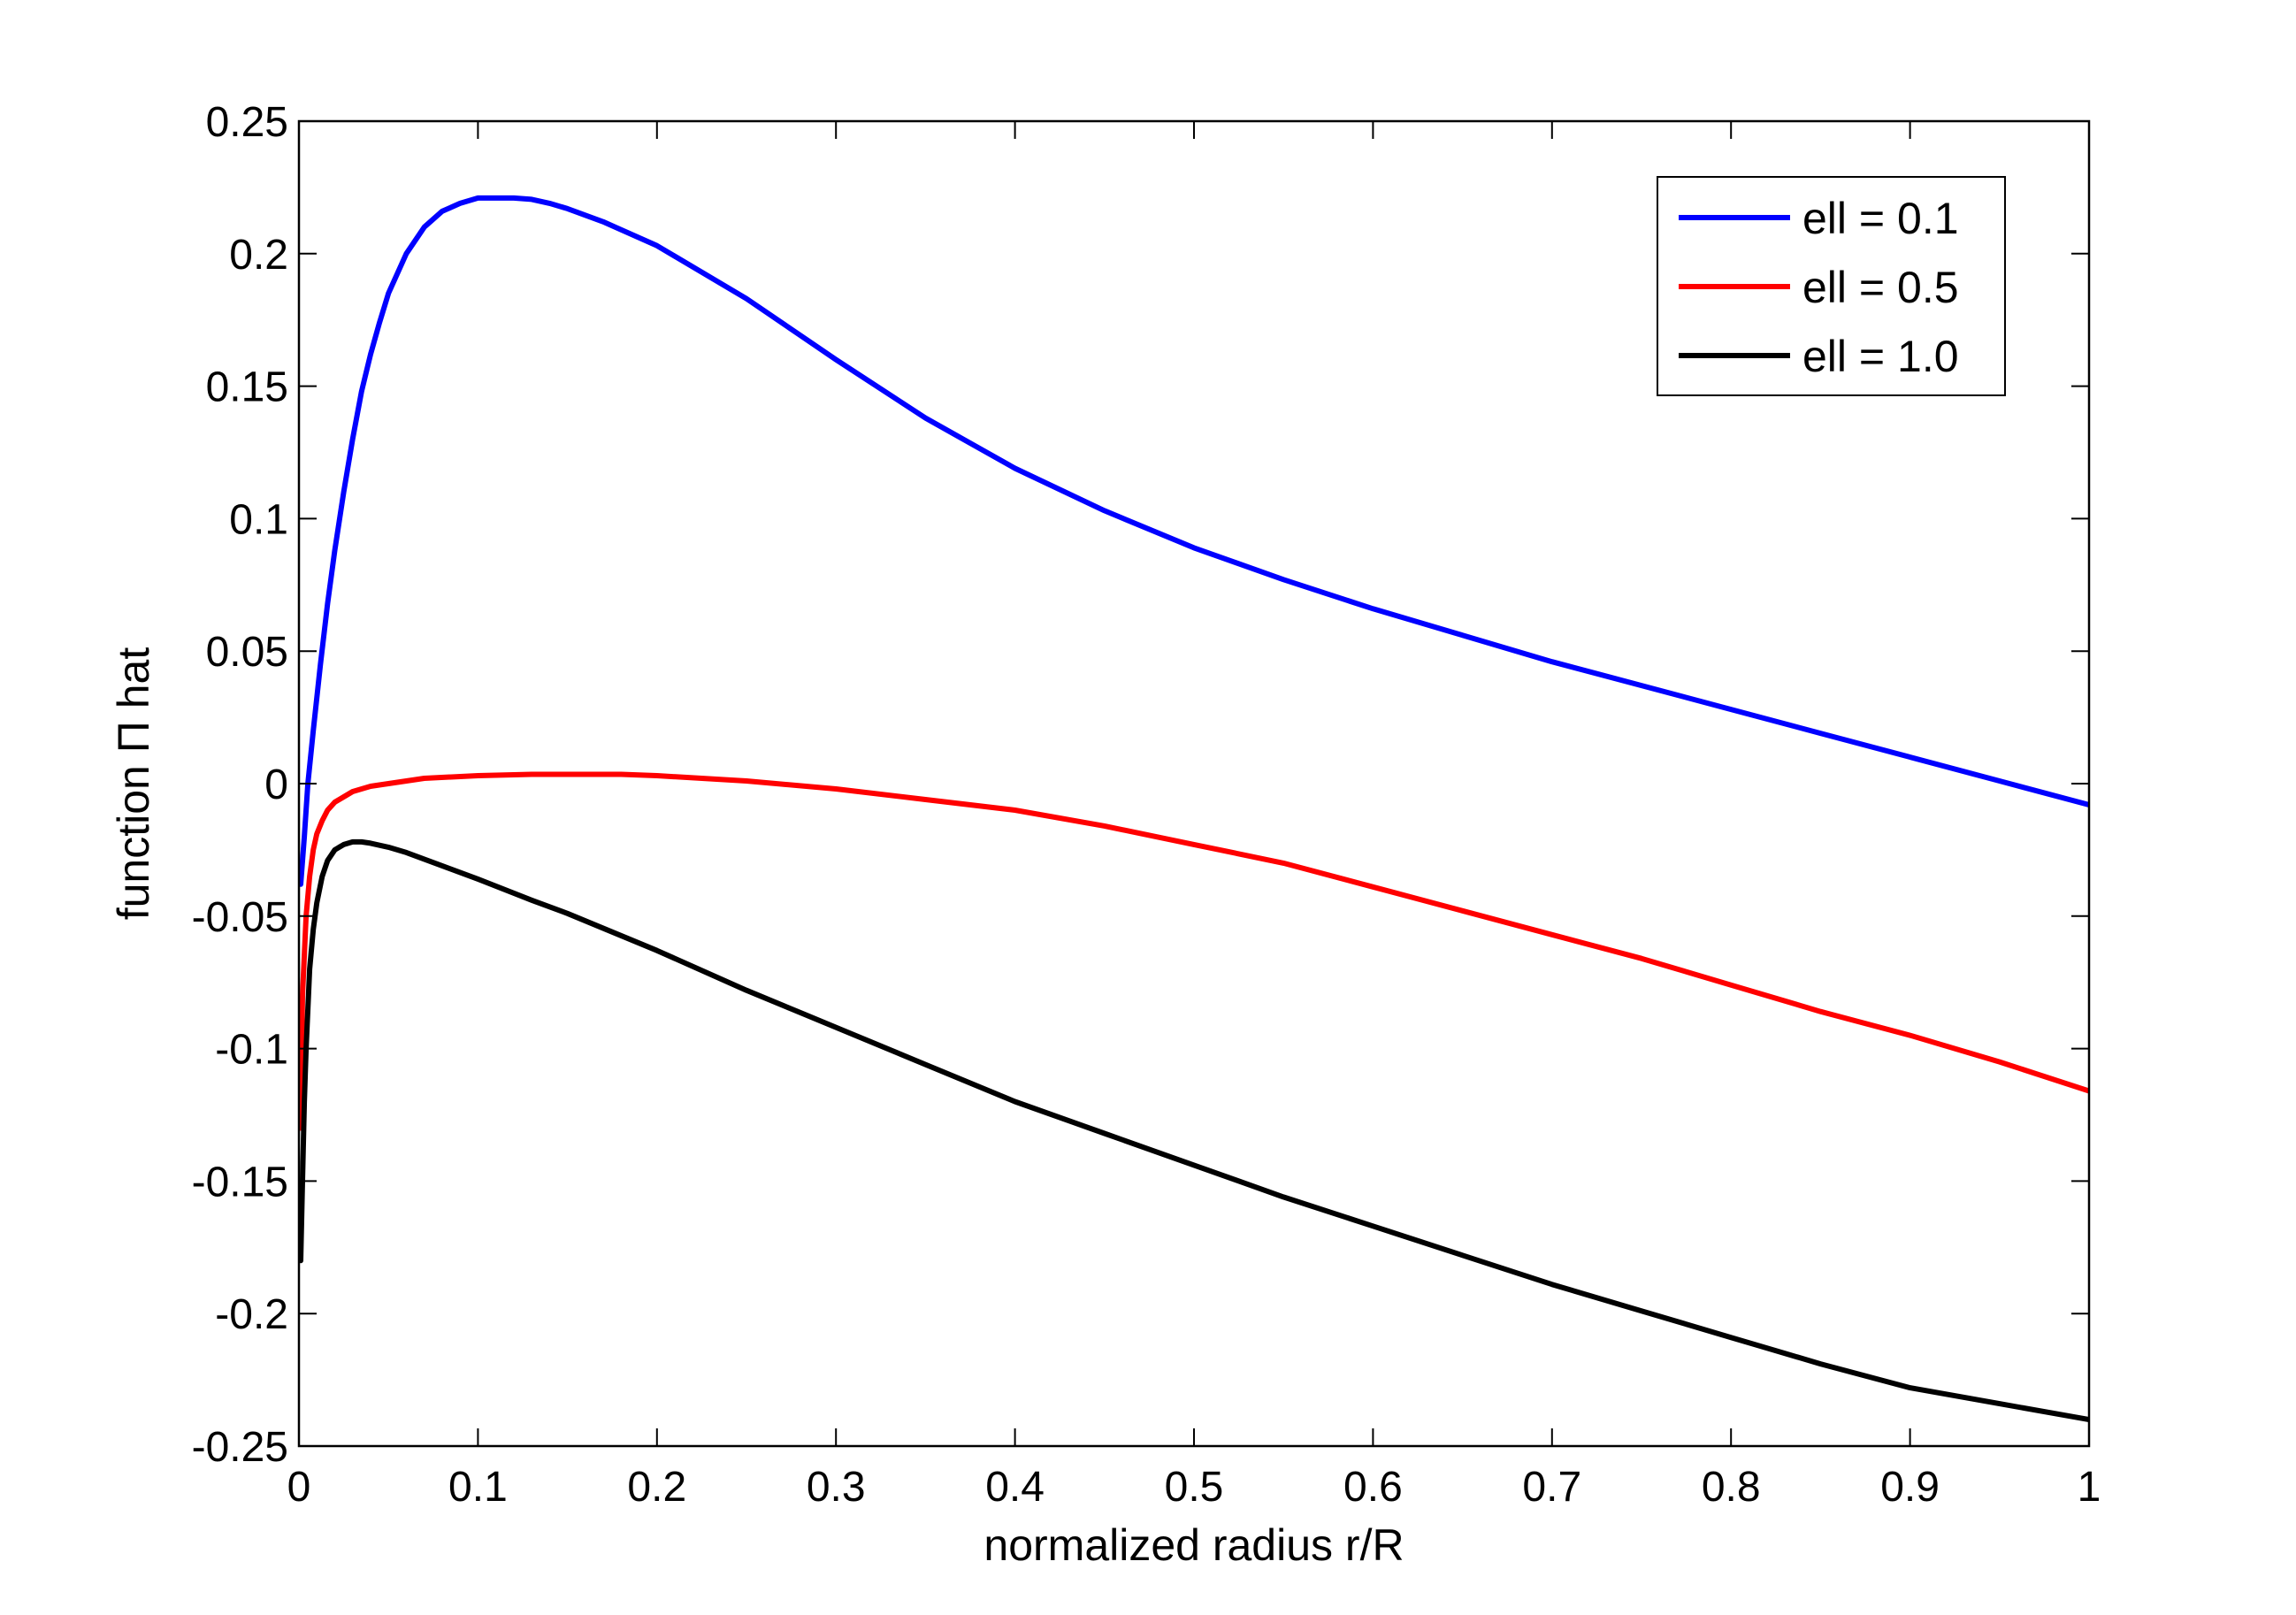 This screenshot has height=1615, width=2296. I want to click on x-tick-label: 0.5, so click(1194, 1487).